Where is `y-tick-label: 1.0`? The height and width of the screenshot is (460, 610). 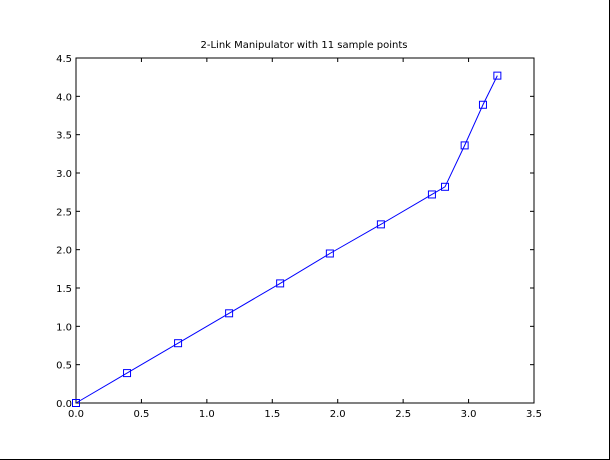
y-tick-label: 1.0 is located at coordinates (64, 327).